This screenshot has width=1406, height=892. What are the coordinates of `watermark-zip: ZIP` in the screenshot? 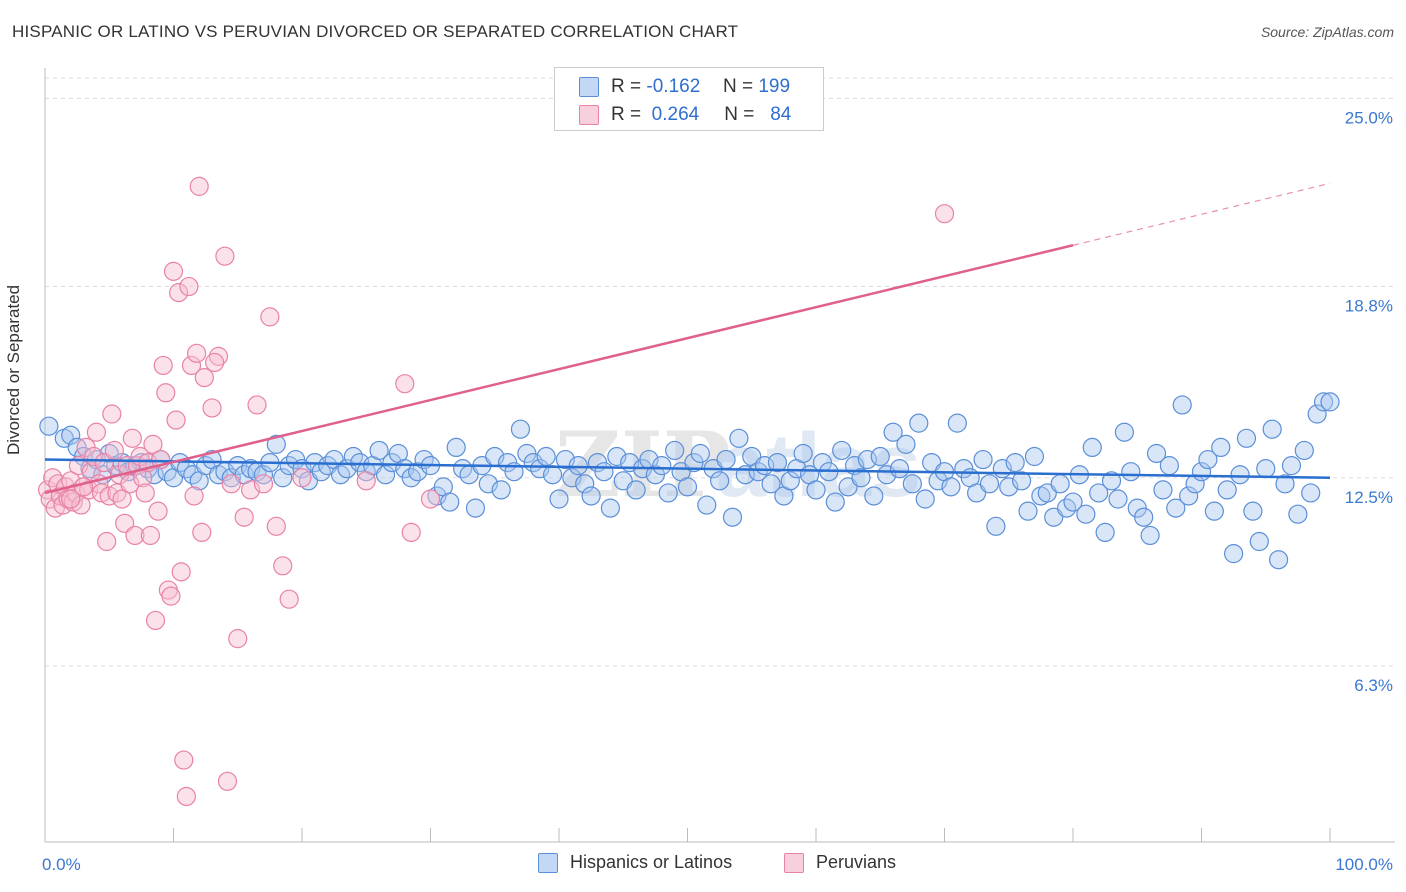 It's located at (642, 465).